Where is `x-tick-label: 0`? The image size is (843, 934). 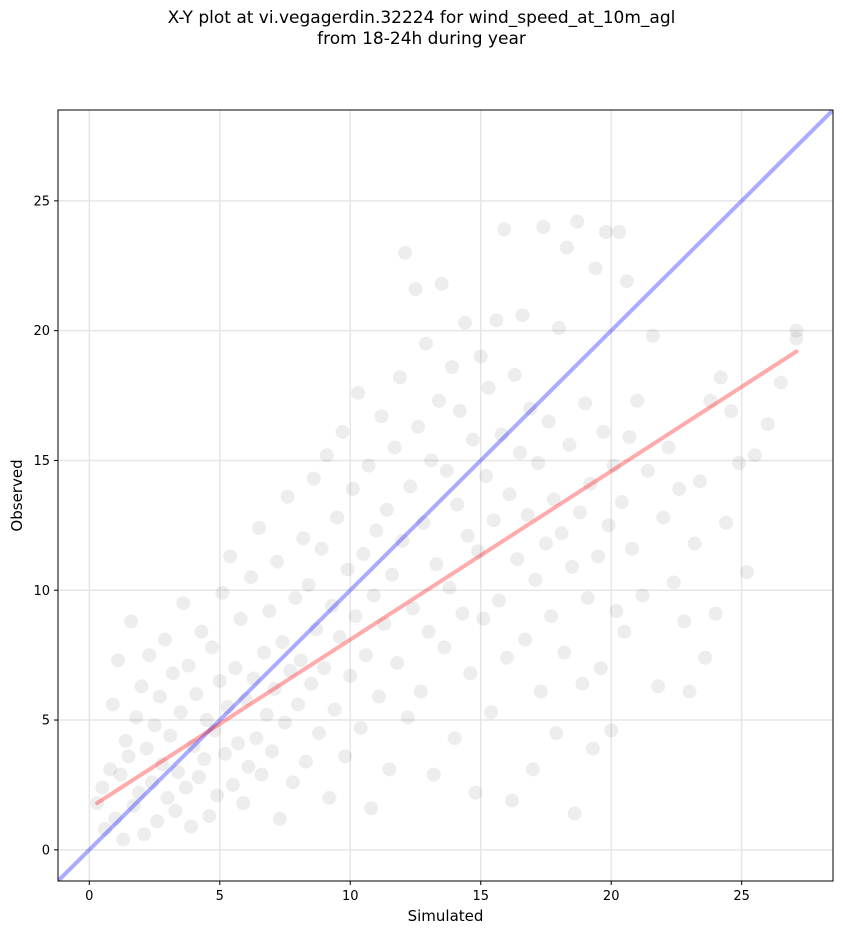 x-tick-label: 0 is located at coordinates (89, 896).